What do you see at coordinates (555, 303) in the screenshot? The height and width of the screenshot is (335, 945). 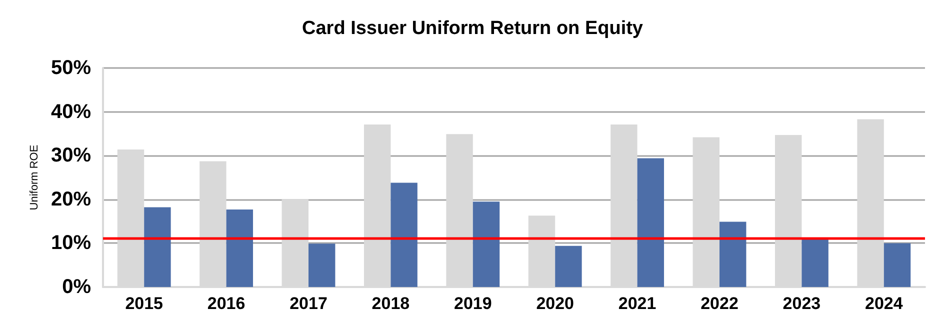 I see `x-tick-label: 2020` at bounding box center [555, 303].